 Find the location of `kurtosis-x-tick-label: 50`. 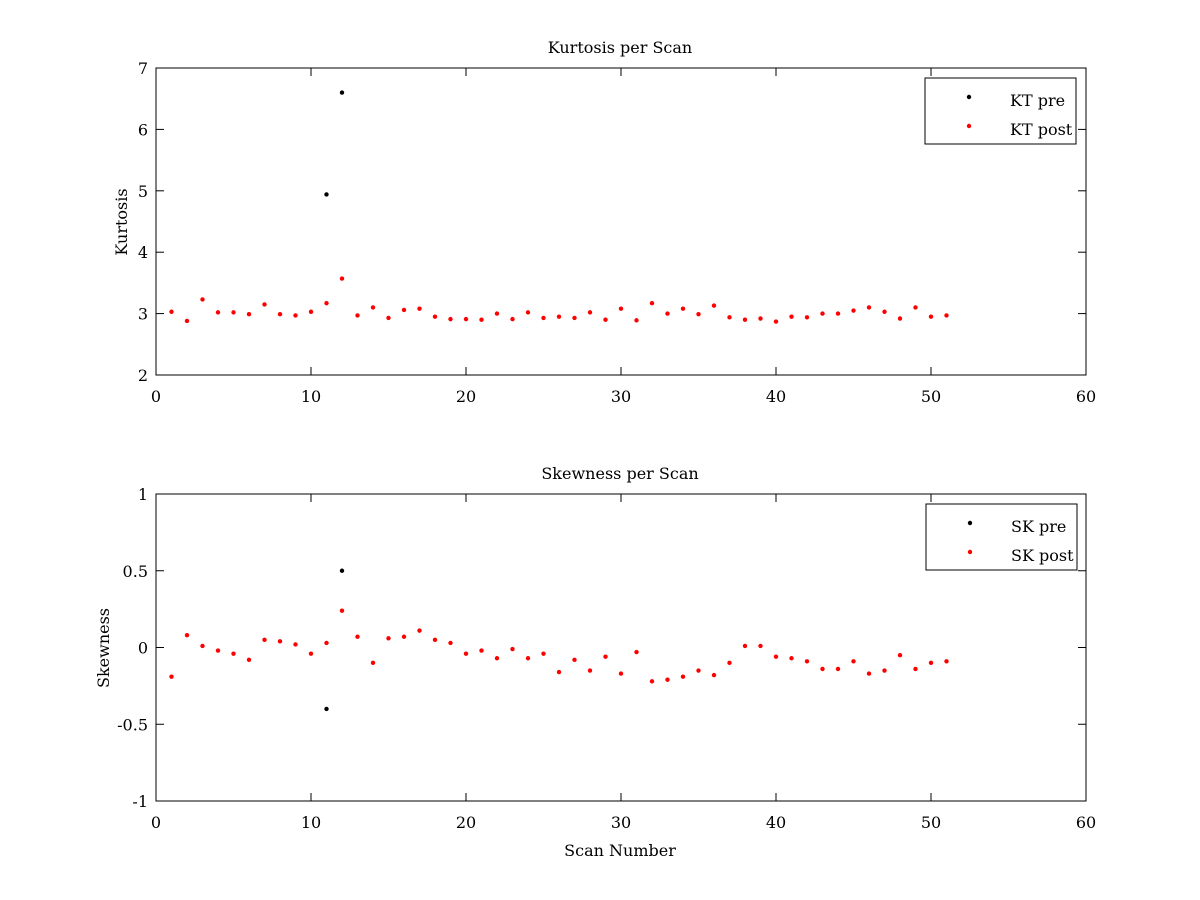

kurtosis-x-tick-label: 50 is located at coordinates (931, 396).